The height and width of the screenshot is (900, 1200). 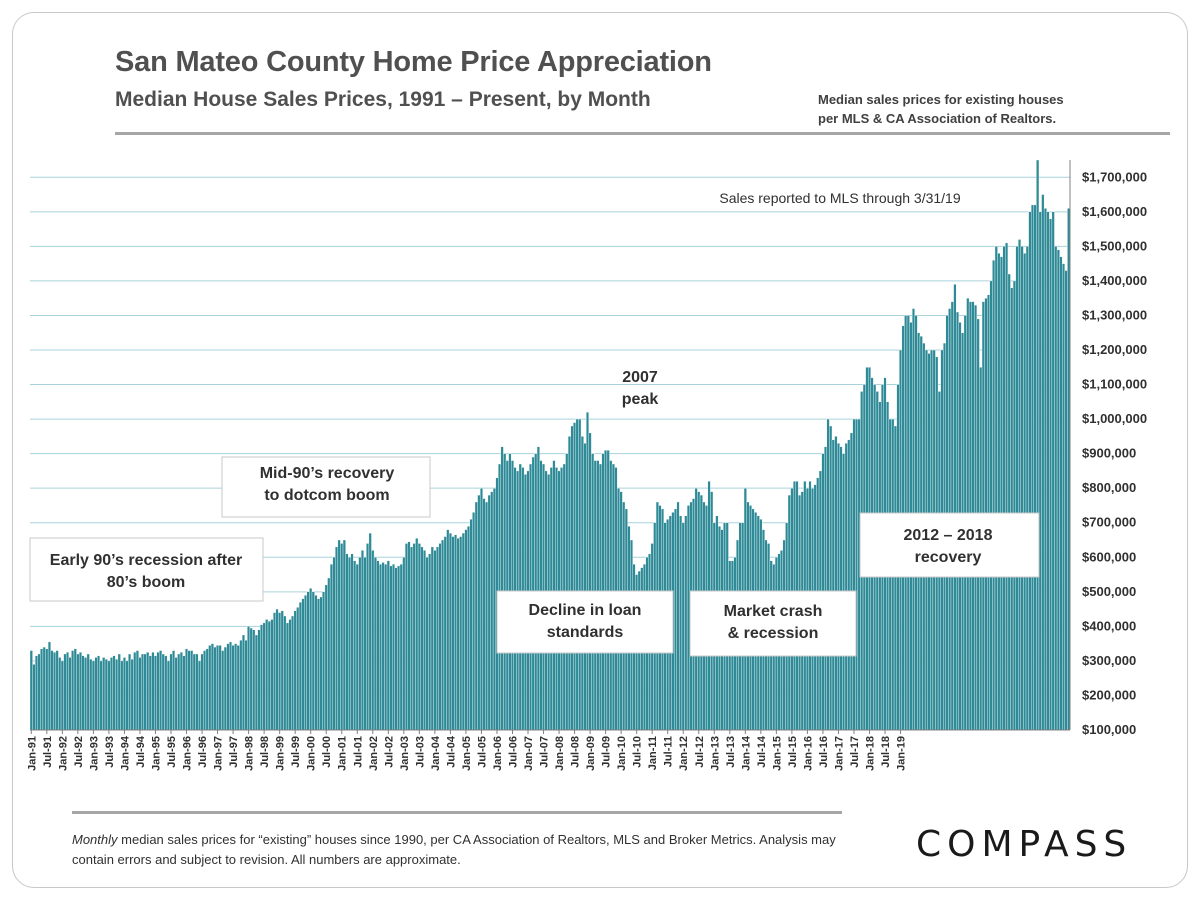 What do you see at coordinates (281, 753) in the screenshot?
I see `x-tick-label: Jan-99` at bounding box center [281, 753].